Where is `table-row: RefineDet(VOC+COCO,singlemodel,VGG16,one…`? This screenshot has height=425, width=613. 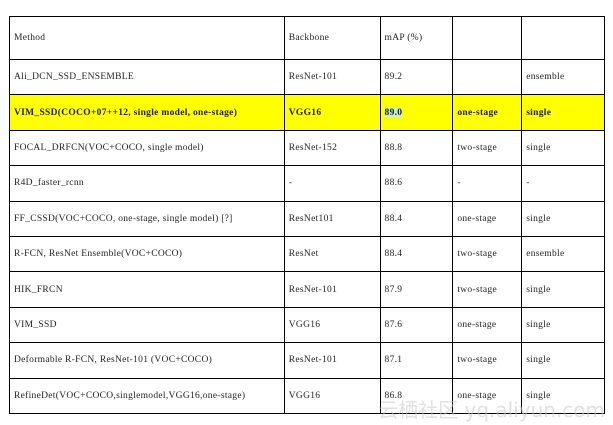
table-row: RefineDet(VOC+COCO,singlemodel,VGG16,one… is located at coordinates (307, 395).